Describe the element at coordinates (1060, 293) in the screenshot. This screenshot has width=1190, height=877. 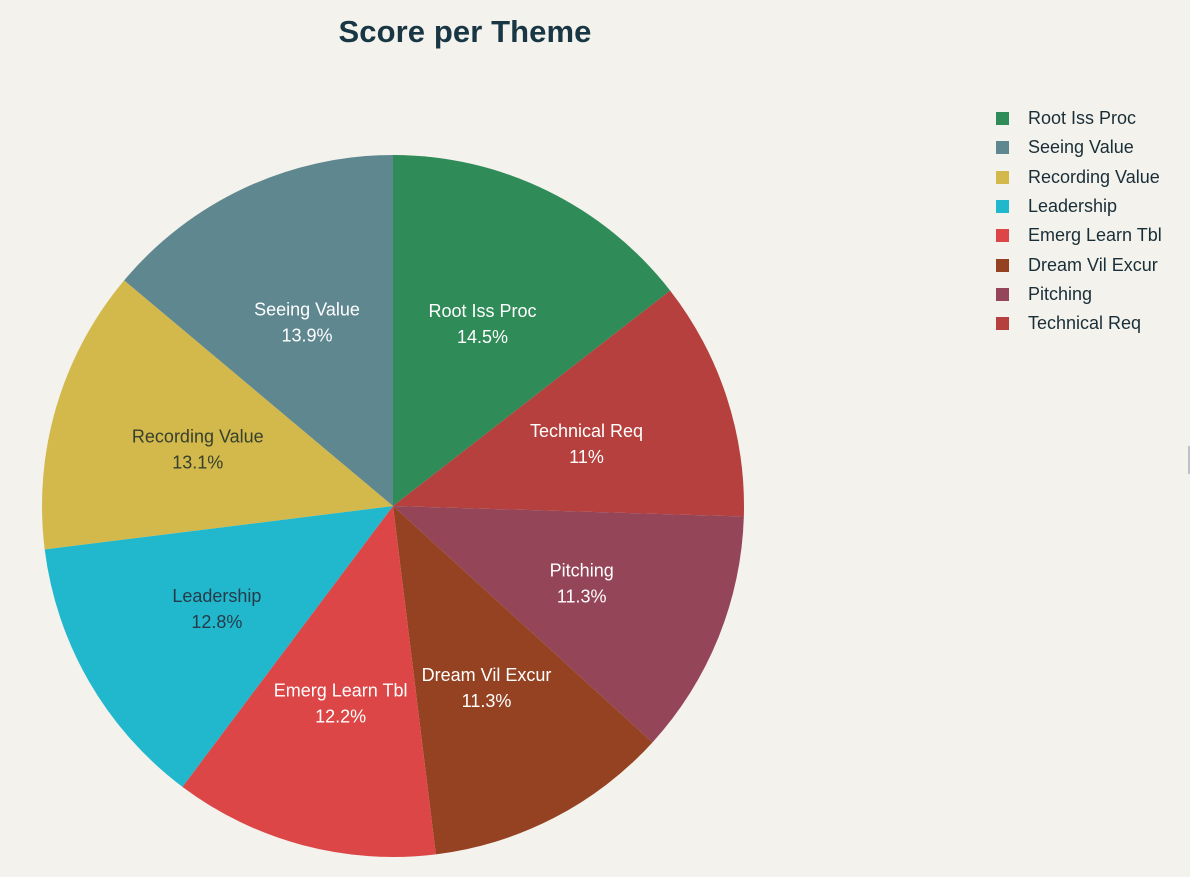
I see `legend-label: Pitching` at that location.